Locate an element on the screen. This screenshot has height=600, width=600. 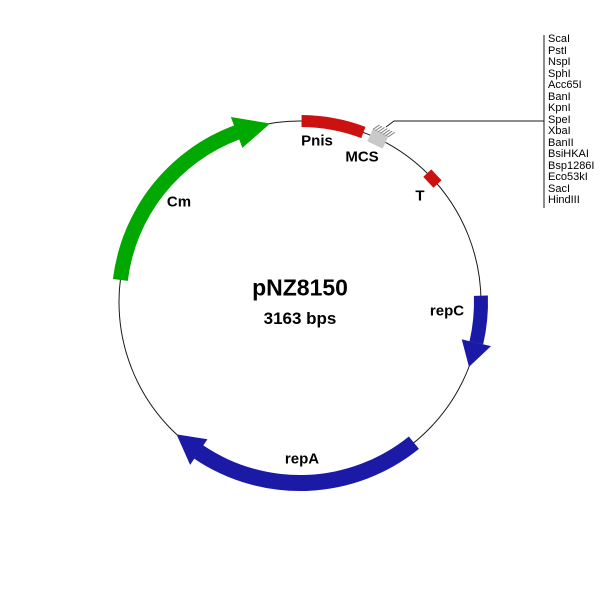
enzyme-item: Eco53kI is located at coordinates (568, 177).